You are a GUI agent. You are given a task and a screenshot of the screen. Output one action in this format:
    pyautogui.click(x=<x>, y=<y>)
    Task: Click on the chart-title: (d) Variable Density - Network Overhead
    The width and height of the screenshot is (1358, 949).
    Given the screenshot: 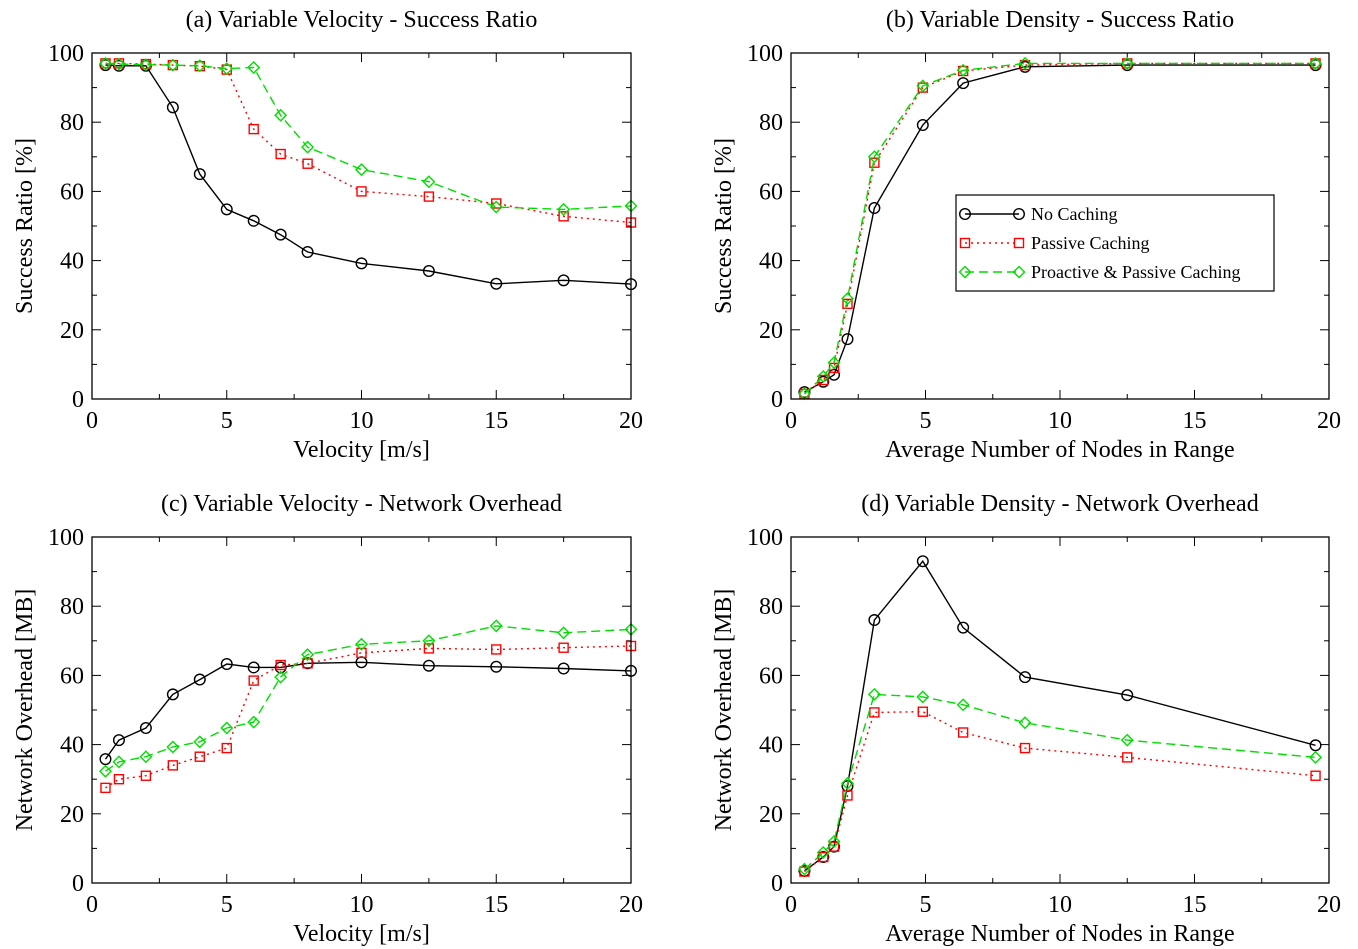 What is the action you would take?
    pyautogui.click(x=1059, y=504)
    